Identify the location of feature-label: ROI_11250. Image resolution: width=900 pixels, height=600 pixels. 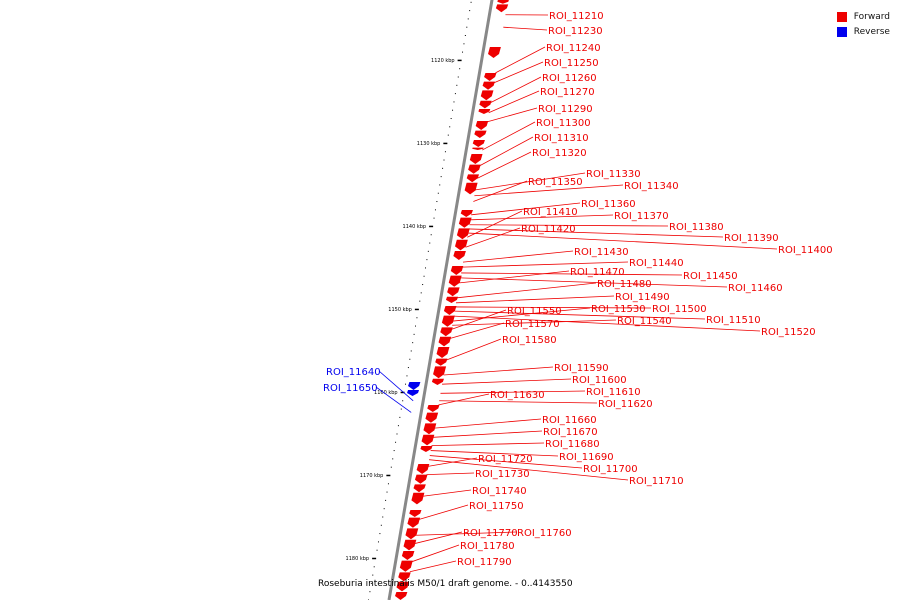
(571, 63).